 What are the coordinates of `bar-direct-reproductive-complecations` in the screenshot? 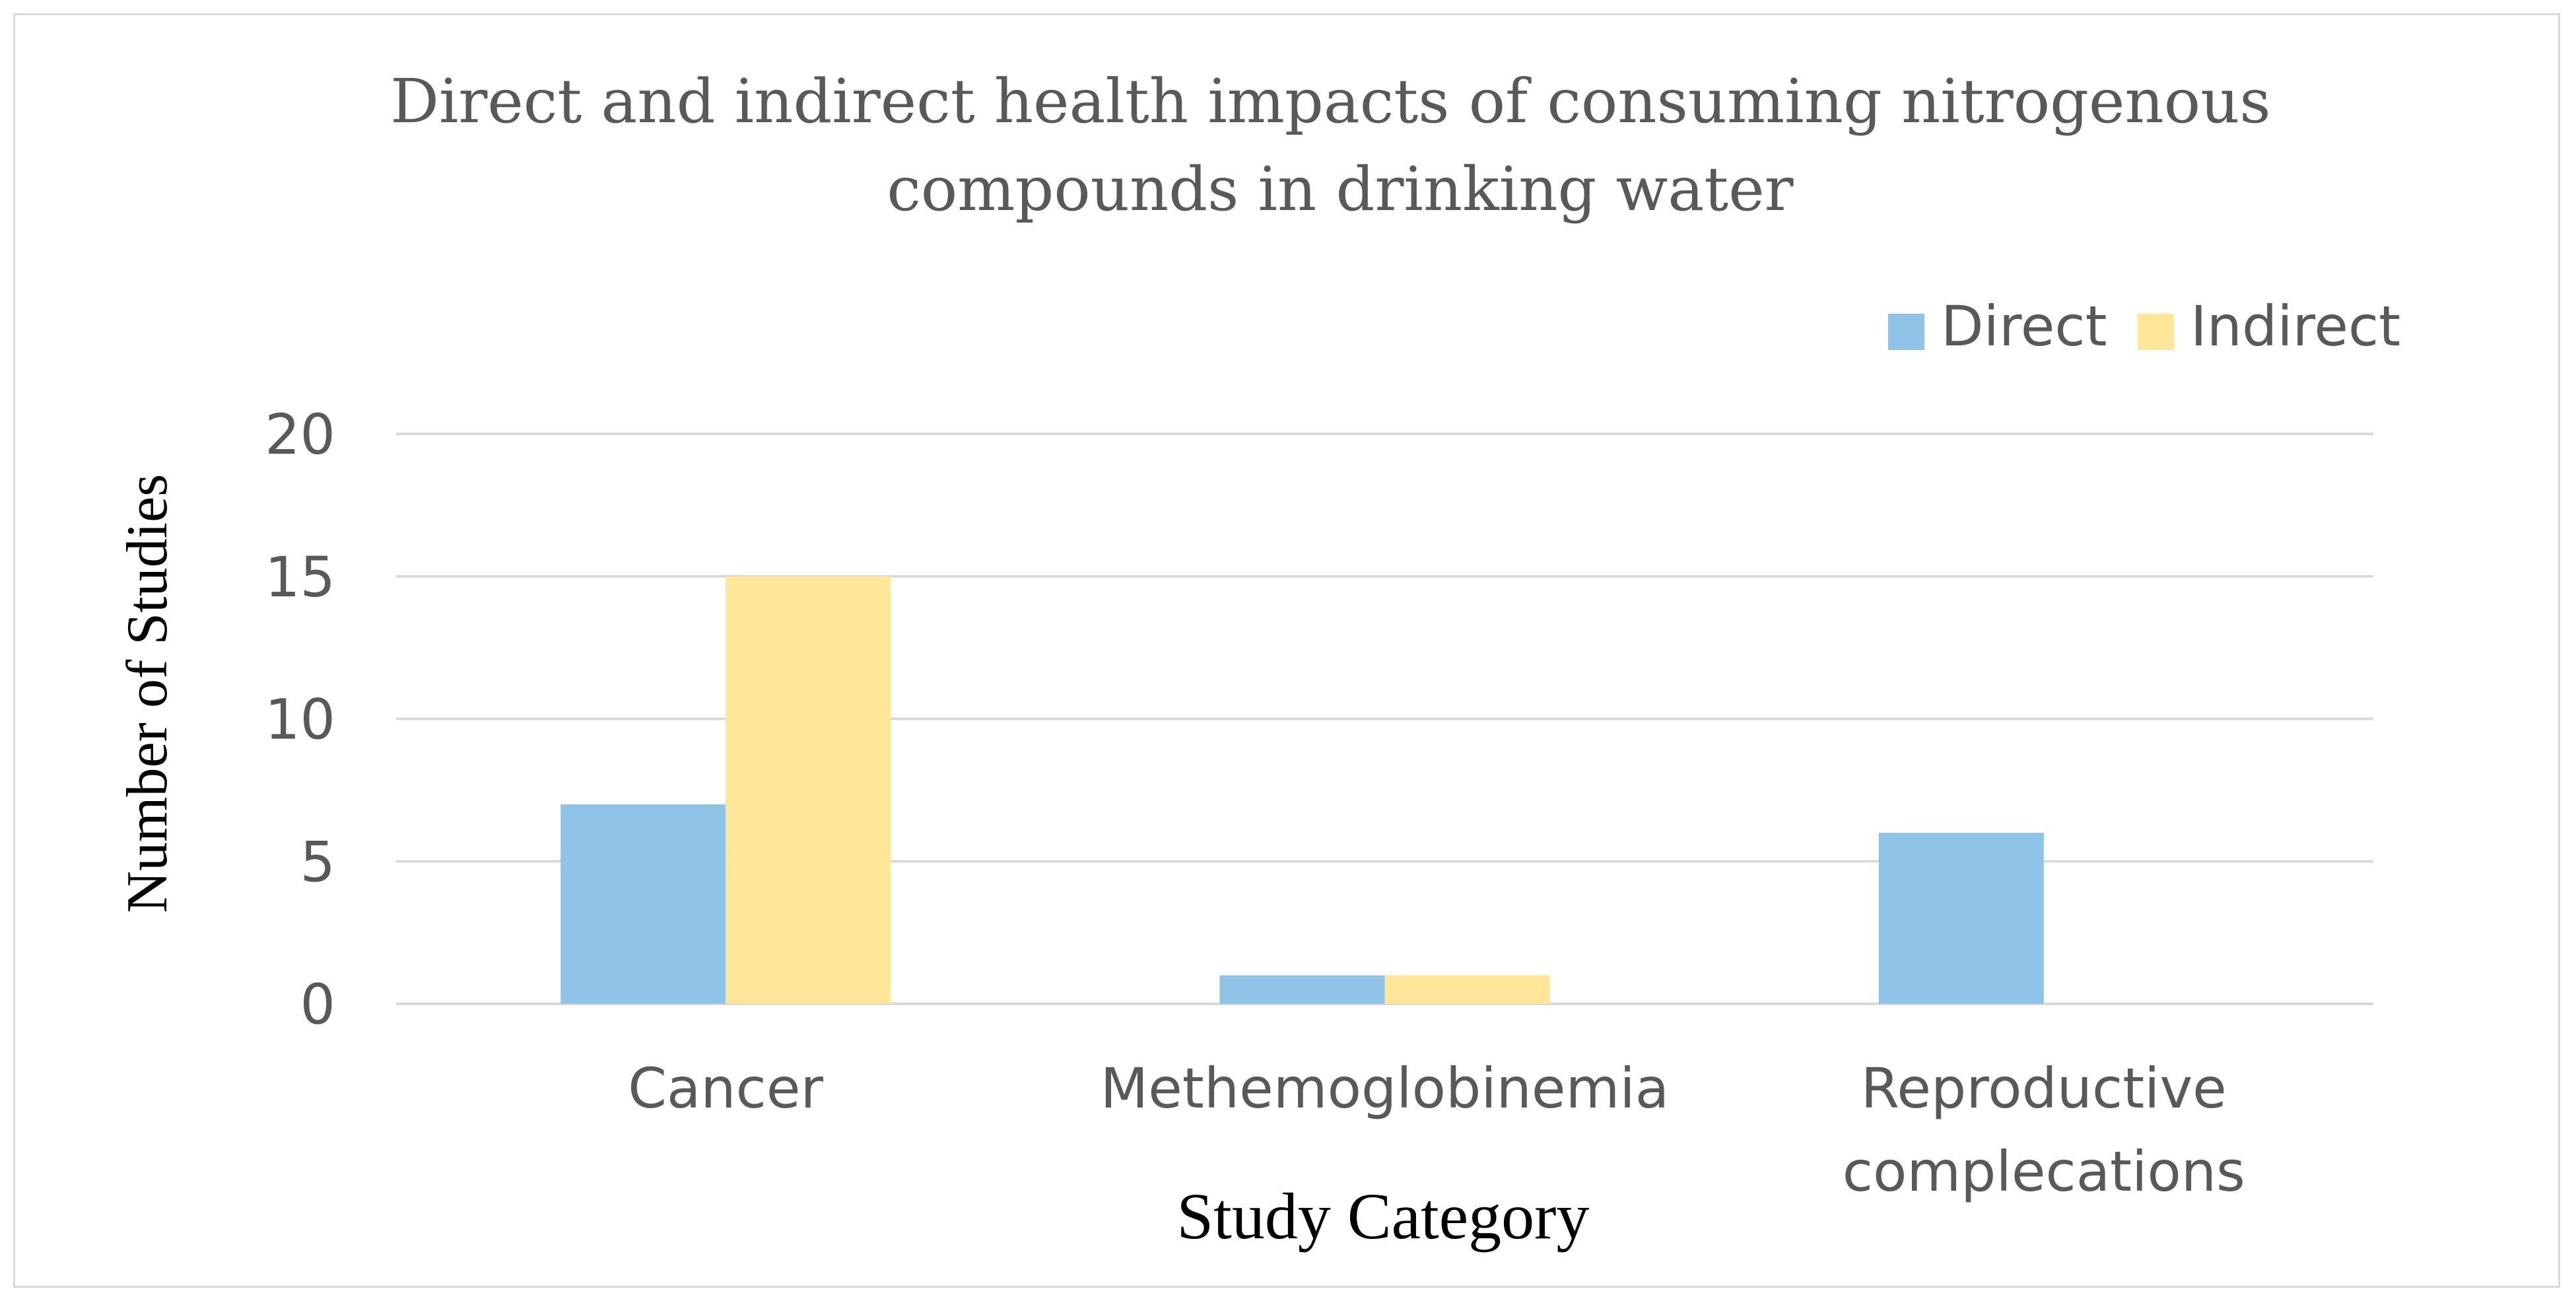 It's located at (1961, 918).